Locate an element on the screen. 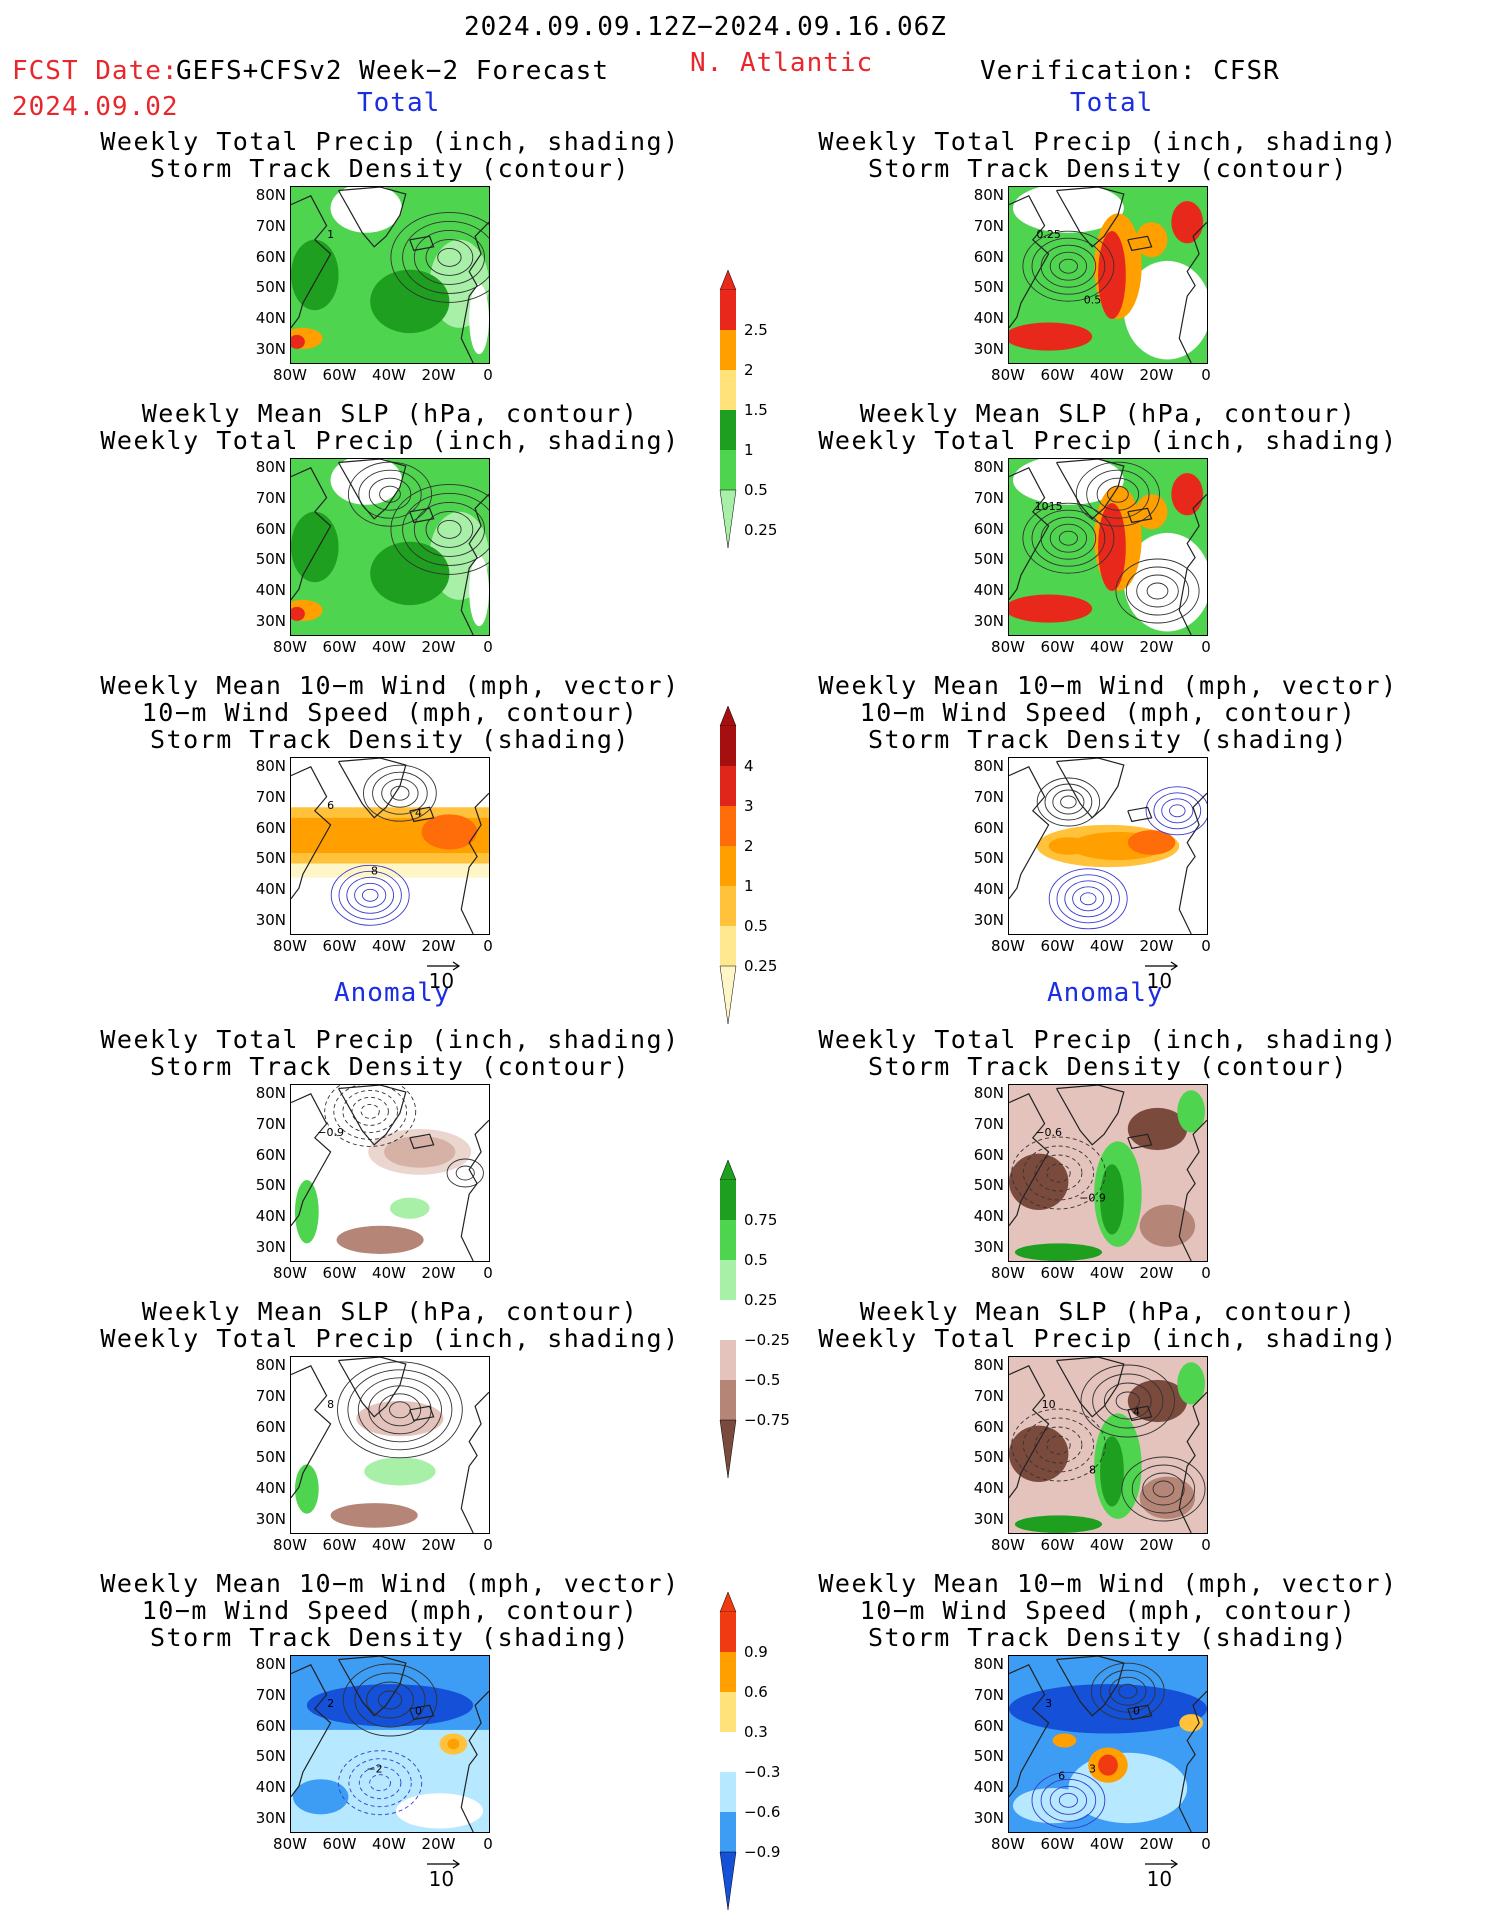 The image size is (1487, 1925). map-field: 6 8 4 is located at coordinates (390, 846).